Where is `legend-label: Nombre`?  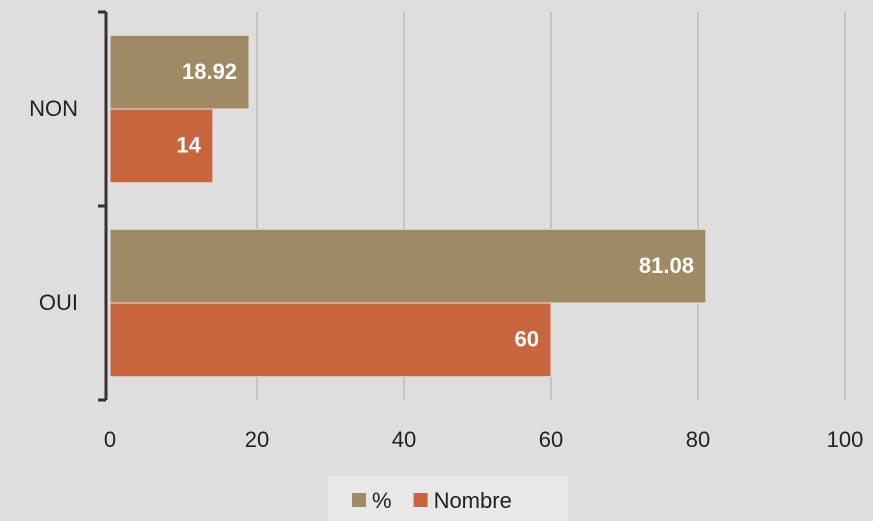
legend-label: Nombre is located at coordinates (473, 500).